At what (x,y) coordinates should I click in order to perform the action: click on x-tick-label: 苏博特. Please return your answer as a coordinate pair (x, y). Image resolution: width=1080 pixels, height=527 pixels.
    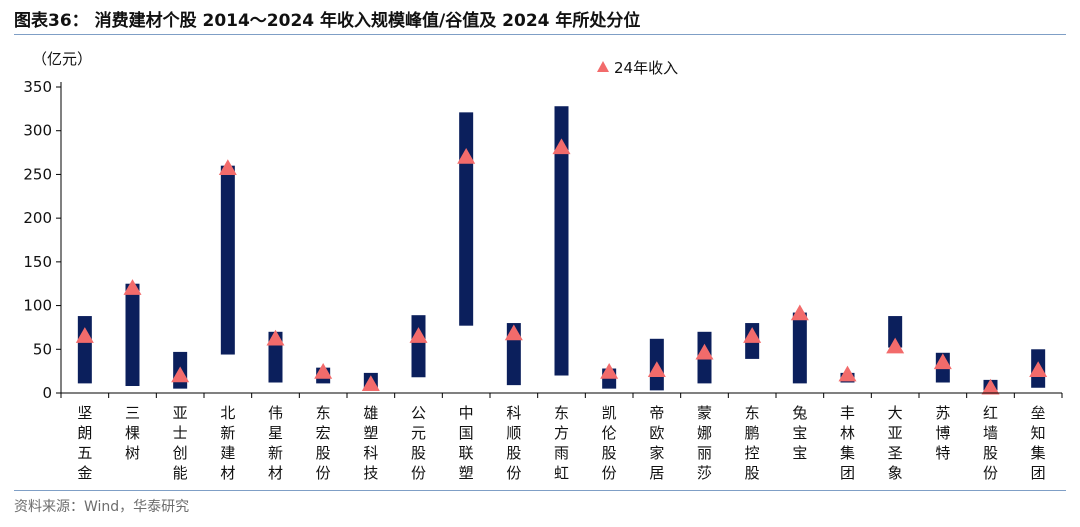
    Looking at the image, I should click on (942, 433).